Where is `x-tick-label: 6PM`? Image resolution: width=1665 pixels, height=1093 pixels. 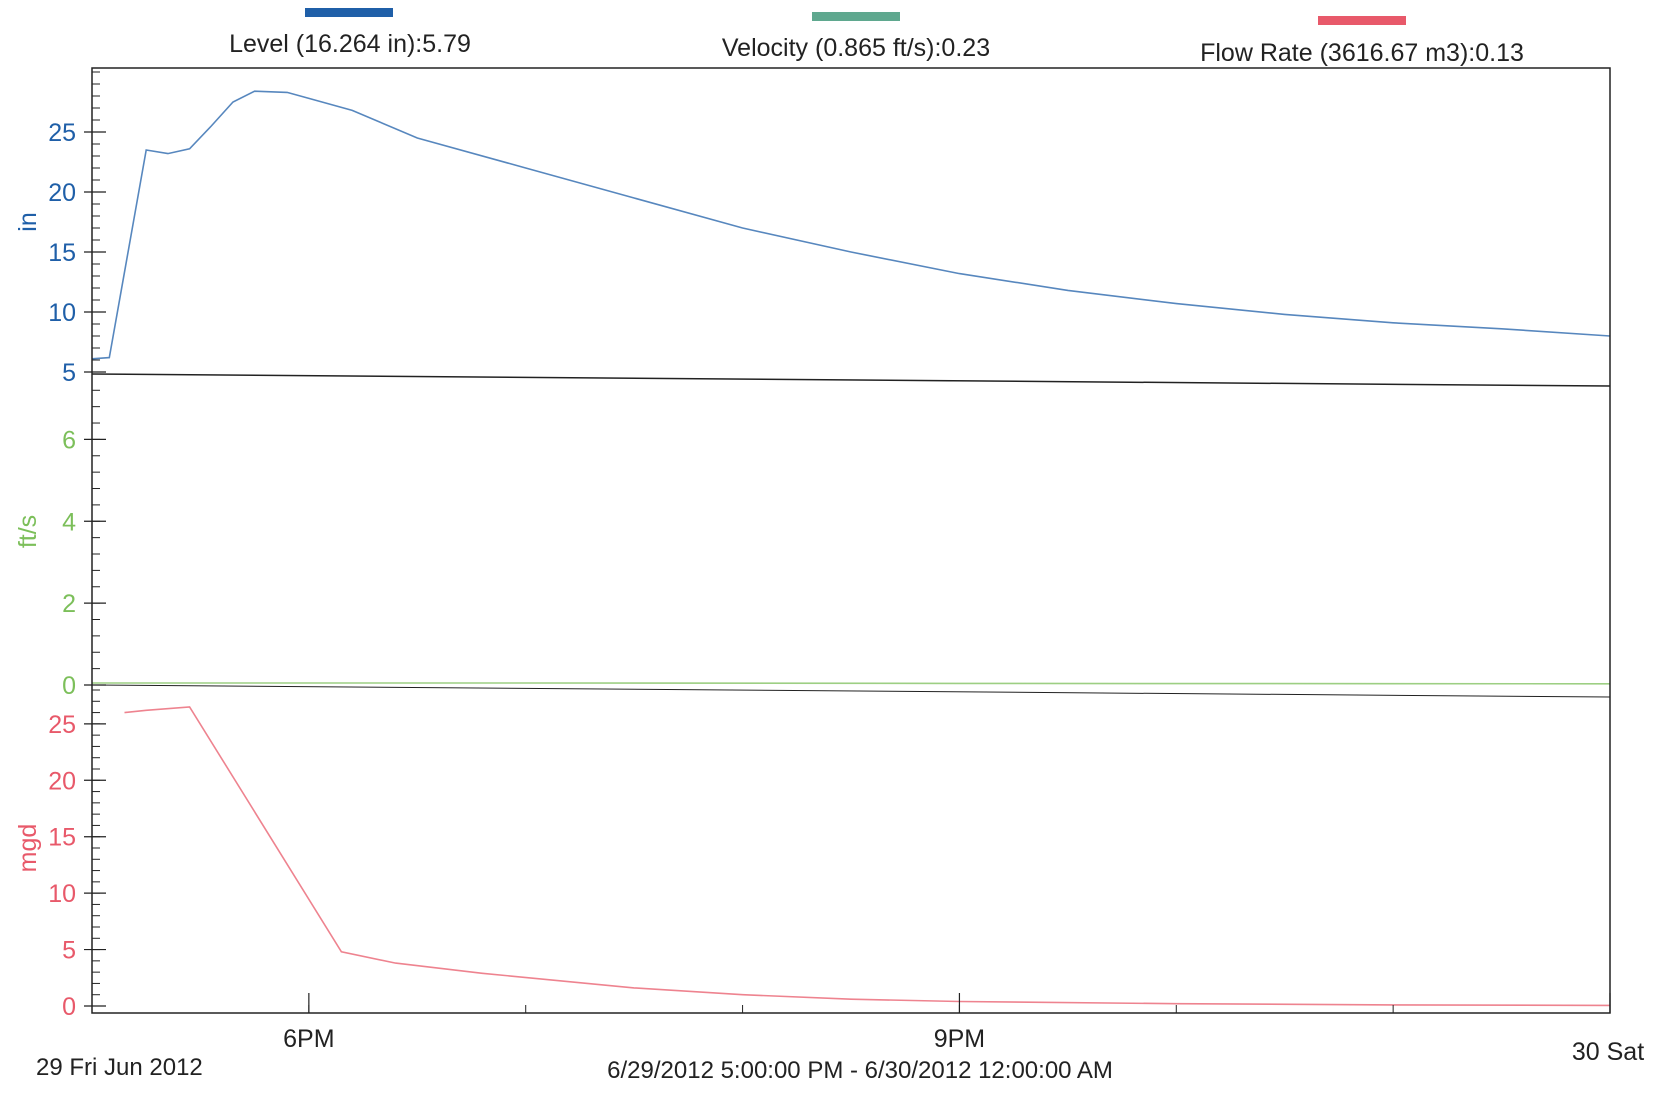 x-tick-label: 6PM is located at coordinates (308, 1039).